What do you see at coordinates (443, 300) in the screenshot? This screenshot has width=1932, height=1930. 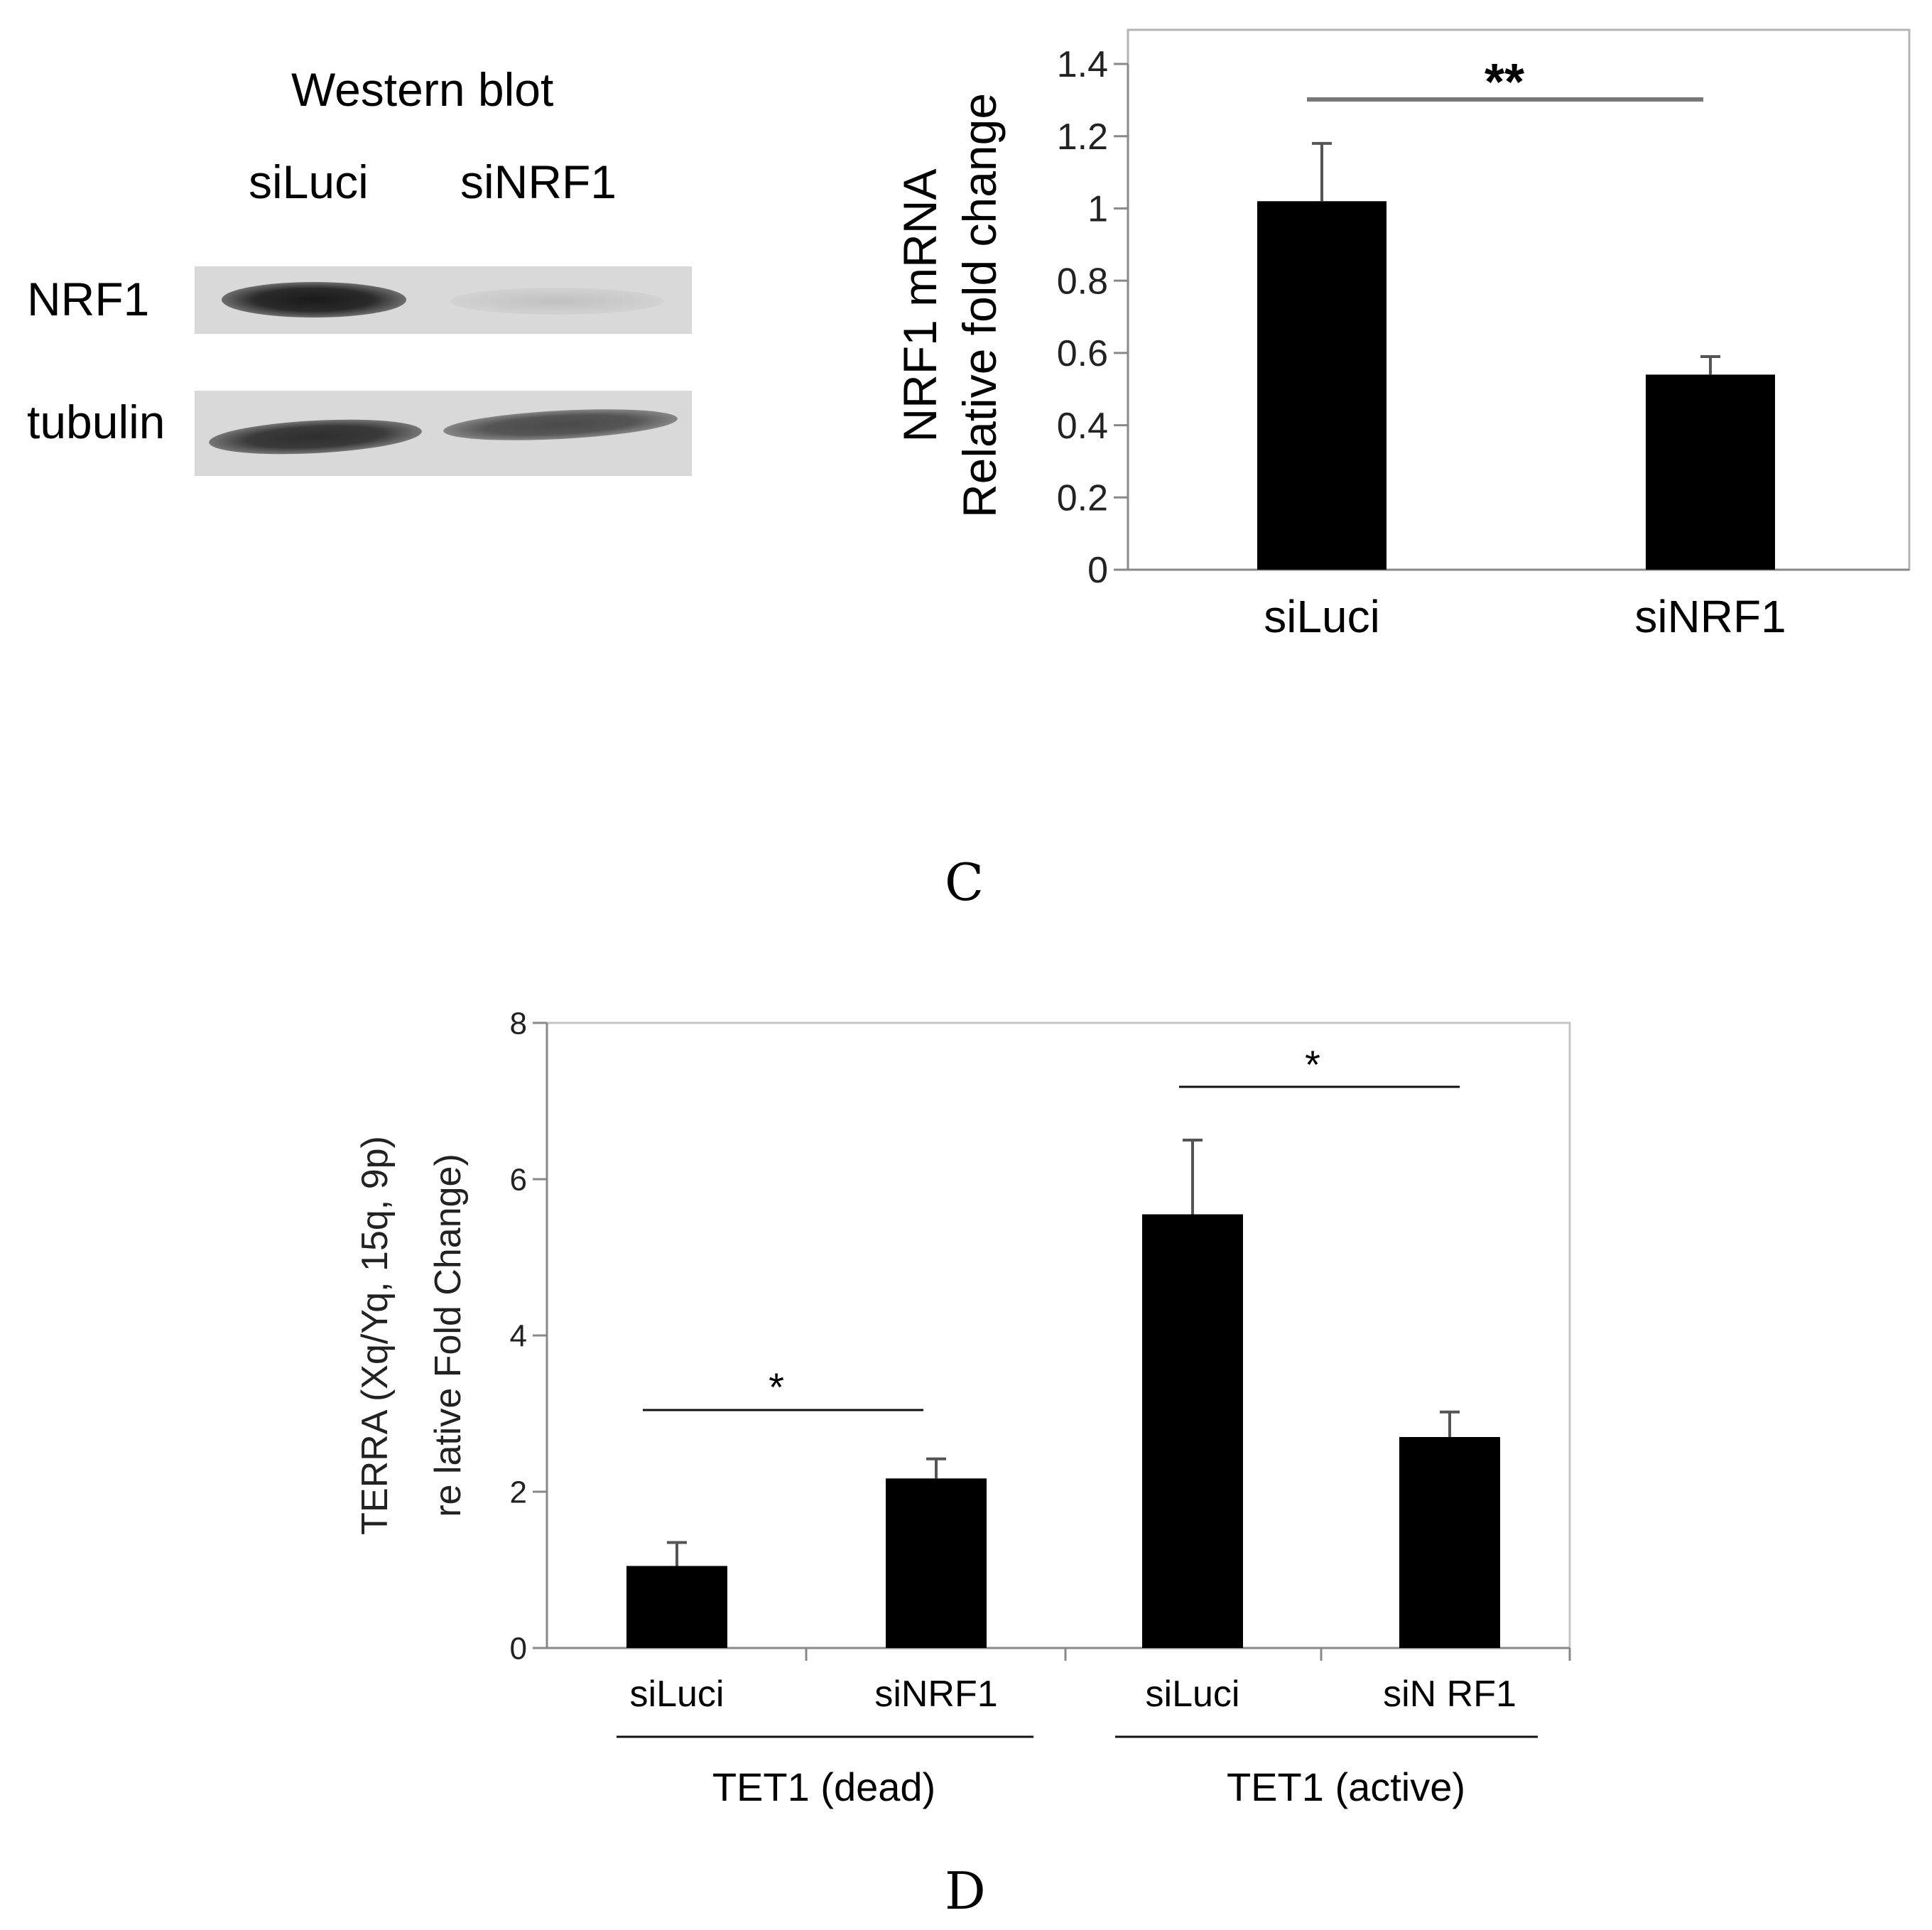 I see `blot-strip-nrf1` at bounding box center [443, 300].